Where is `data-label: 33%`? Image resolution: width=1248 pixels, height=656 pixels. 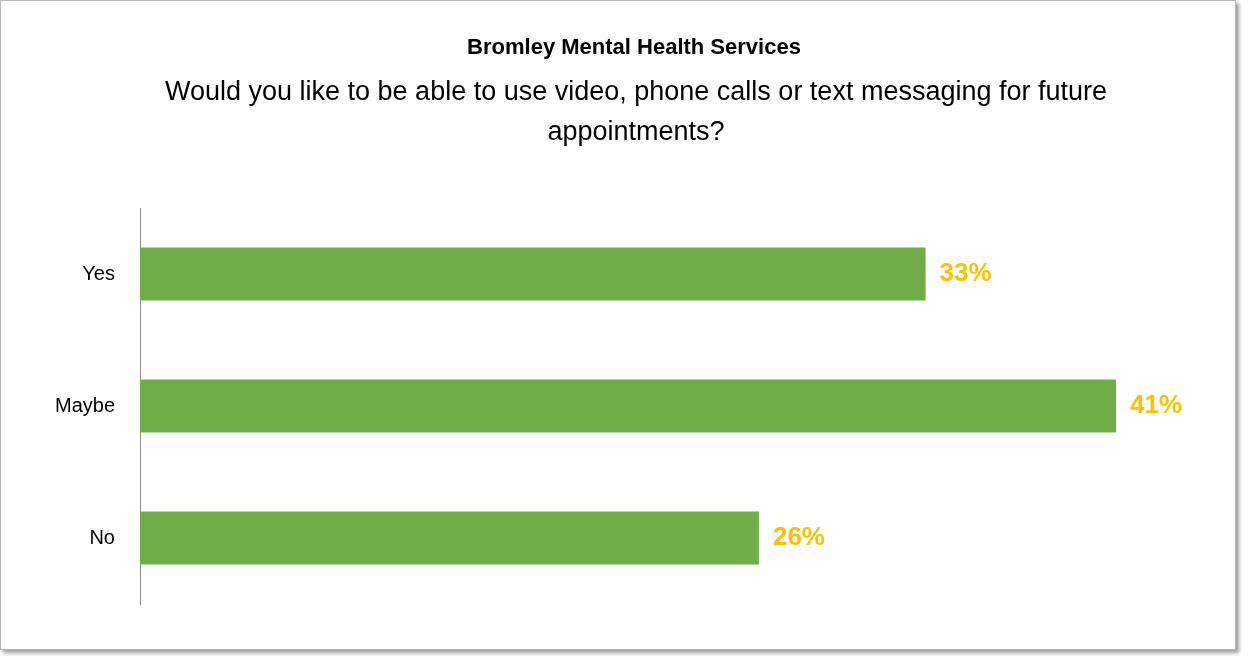
data-label: 33% is located at coordinates (965, 272).